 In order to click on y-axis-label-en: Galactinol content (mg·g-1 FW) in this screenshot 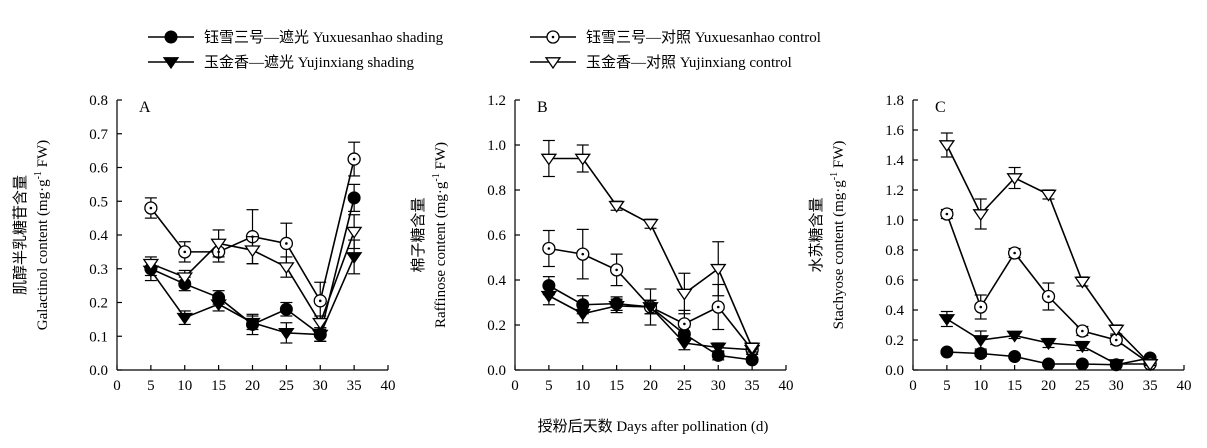, I will do `click(42, 235)`.